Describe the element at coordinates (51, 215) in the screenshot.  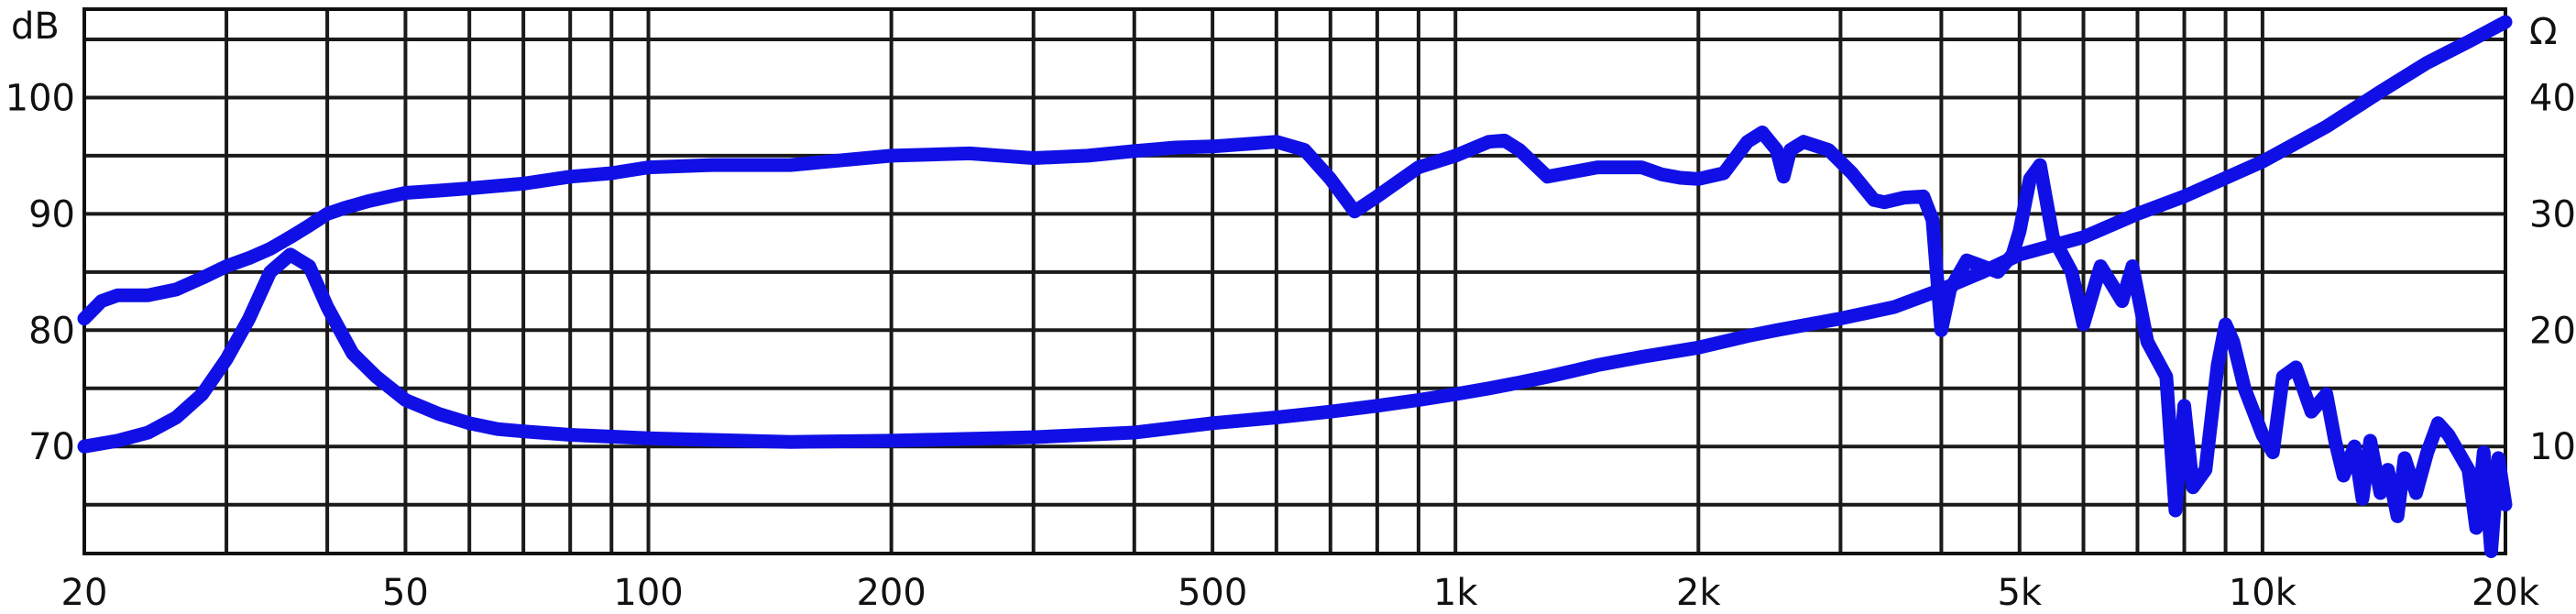
I see `left-y-tick-label: 90` at that location.